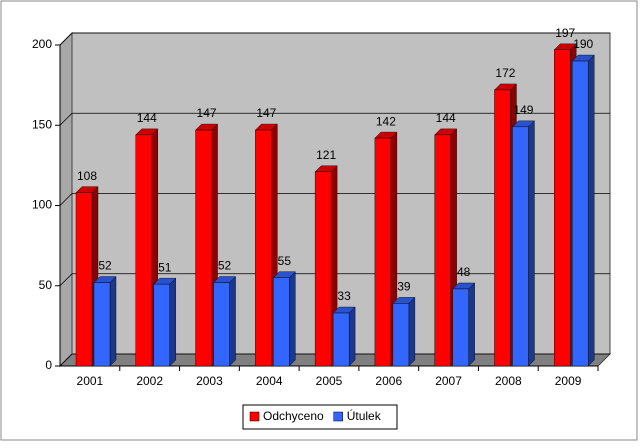 The image size is (640, 448). Describe the element at coordinates (508, 381) in the screenshot. I see `x-tick-label: 2008` at that location.